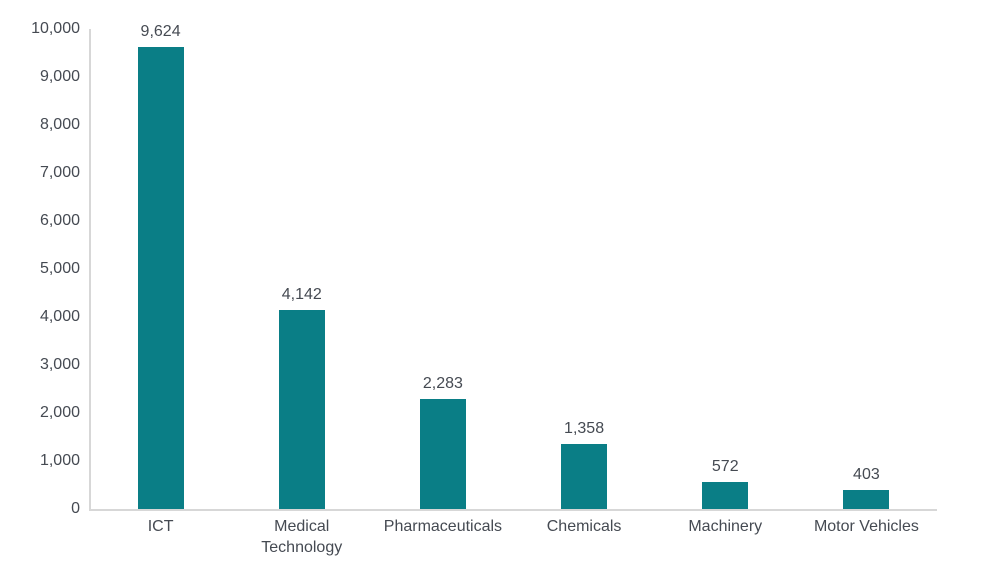  What do you see at coordinates (866, 526) in the screenshot?
I see `x-axis-category-label: Motor Vehicles` at bounding box center [866, 526].